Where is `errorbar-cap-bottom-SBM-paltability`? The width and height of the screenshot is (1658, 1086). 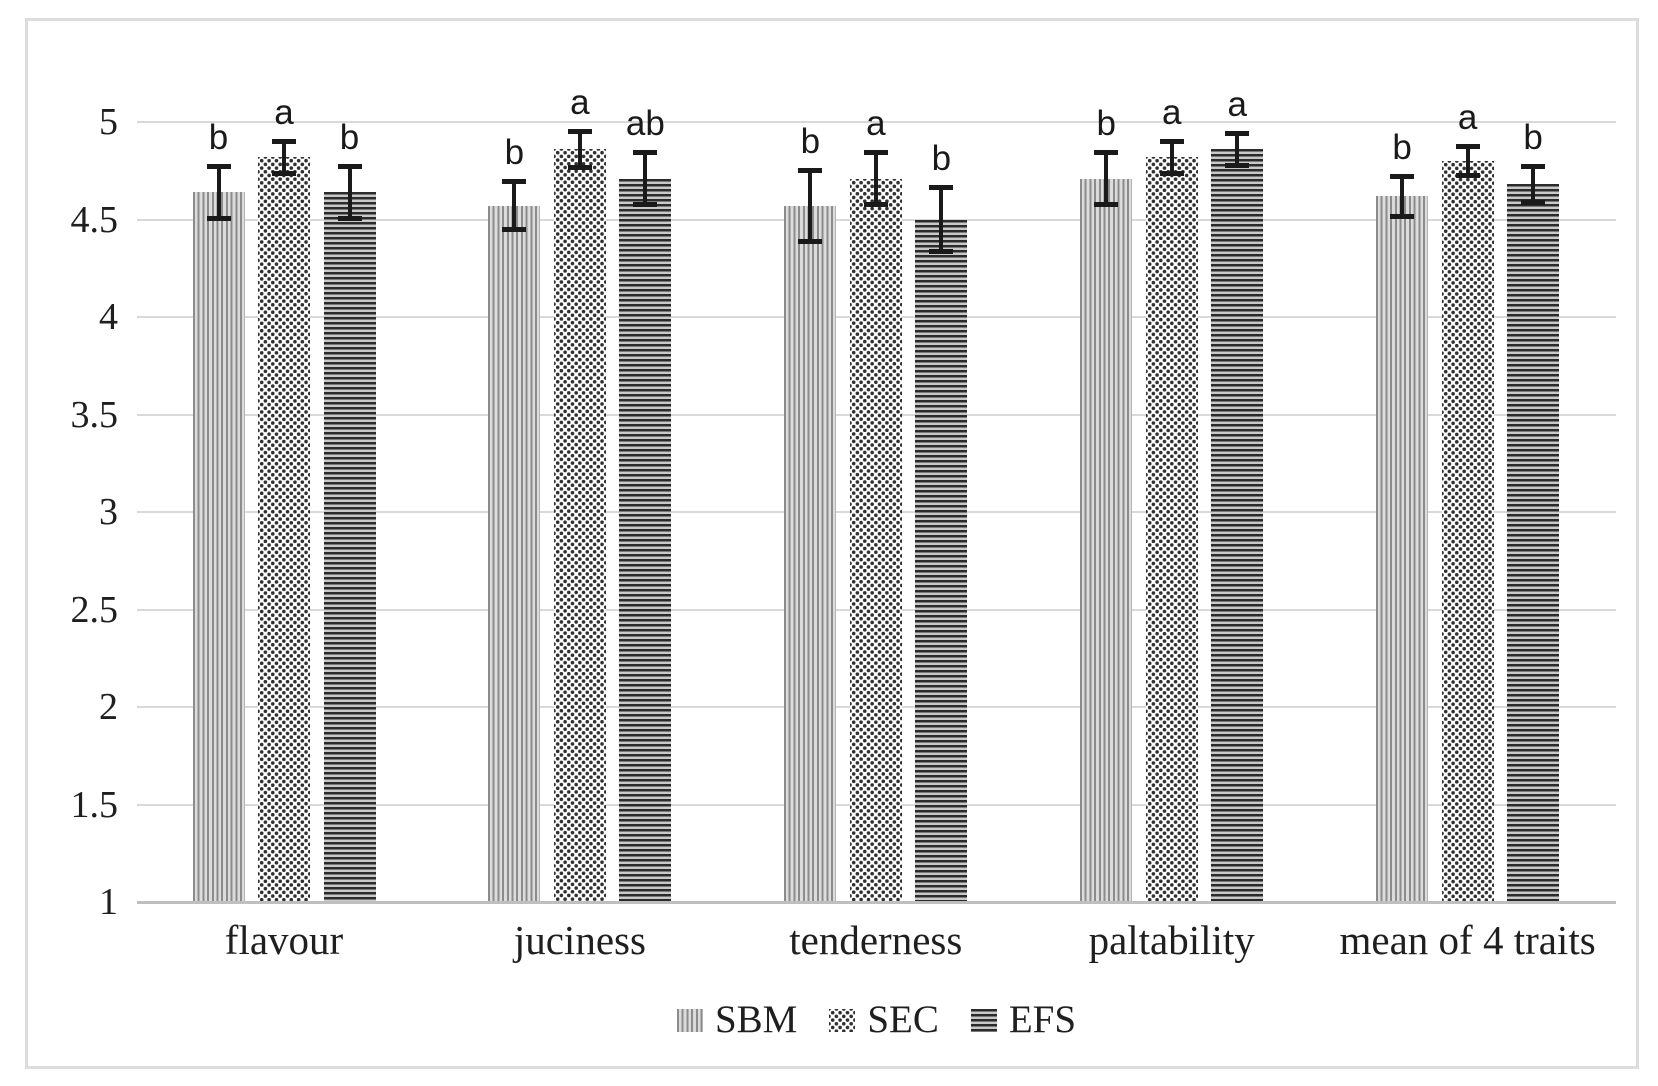
errorbar-cap-bottom-SBM-paltability is located at coordinates (1106, 204).